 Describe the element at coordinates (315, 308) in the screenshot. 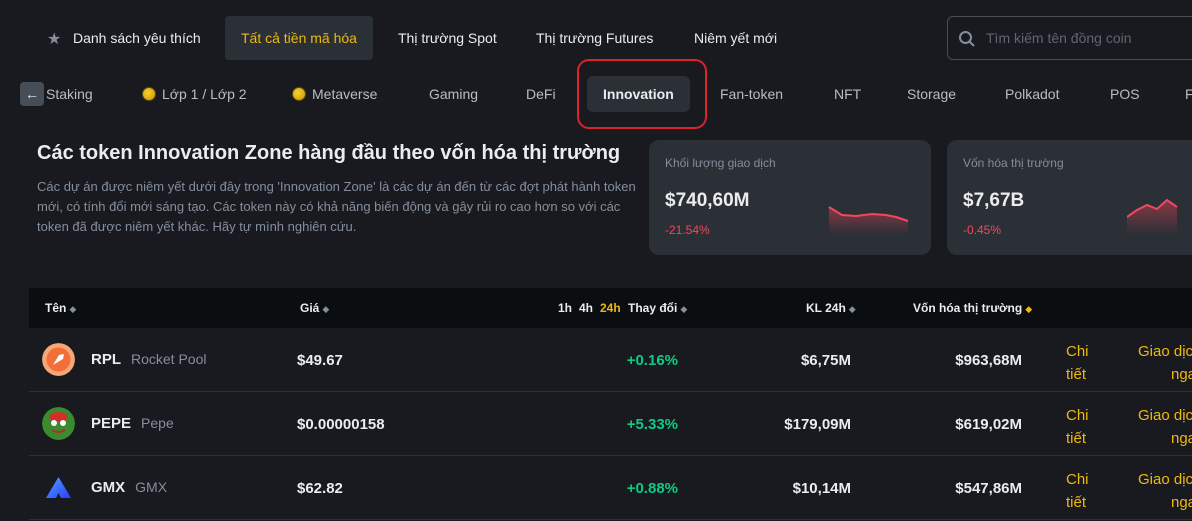

I see `column-header-price: Giá ◆` at that location.